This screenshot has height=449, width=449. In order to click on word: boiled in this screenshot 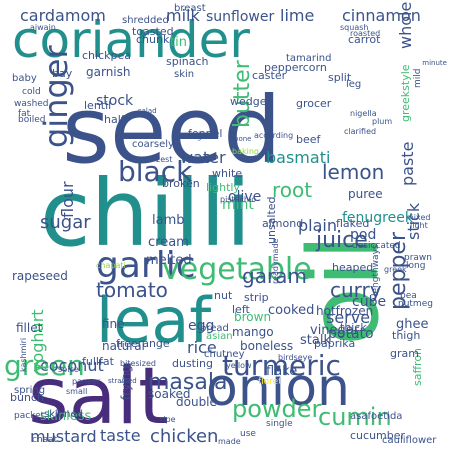, I will do `click(32, 120)`.